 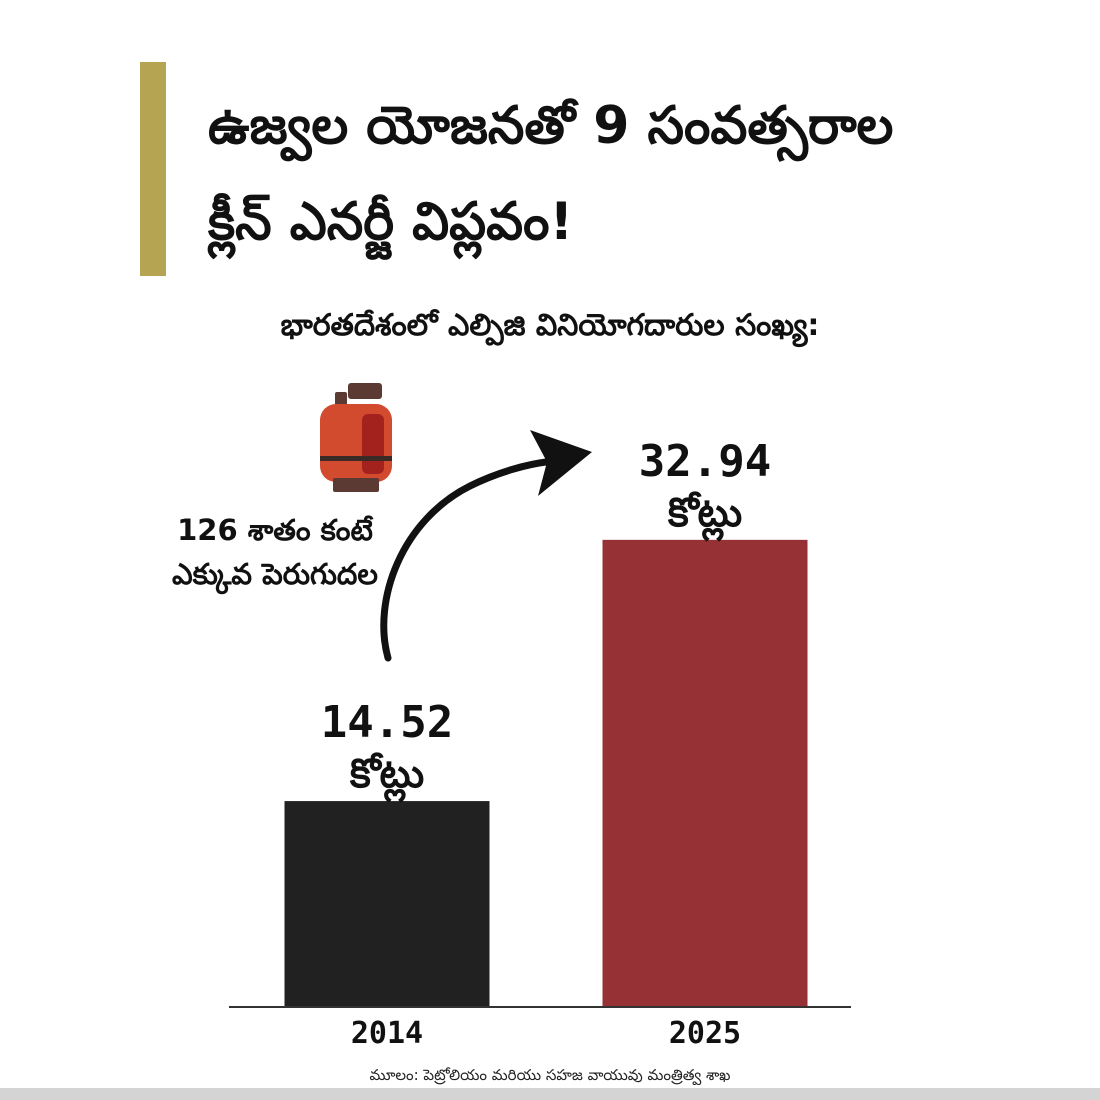 I want to click on bar-2025, so click(x=705, y=773).